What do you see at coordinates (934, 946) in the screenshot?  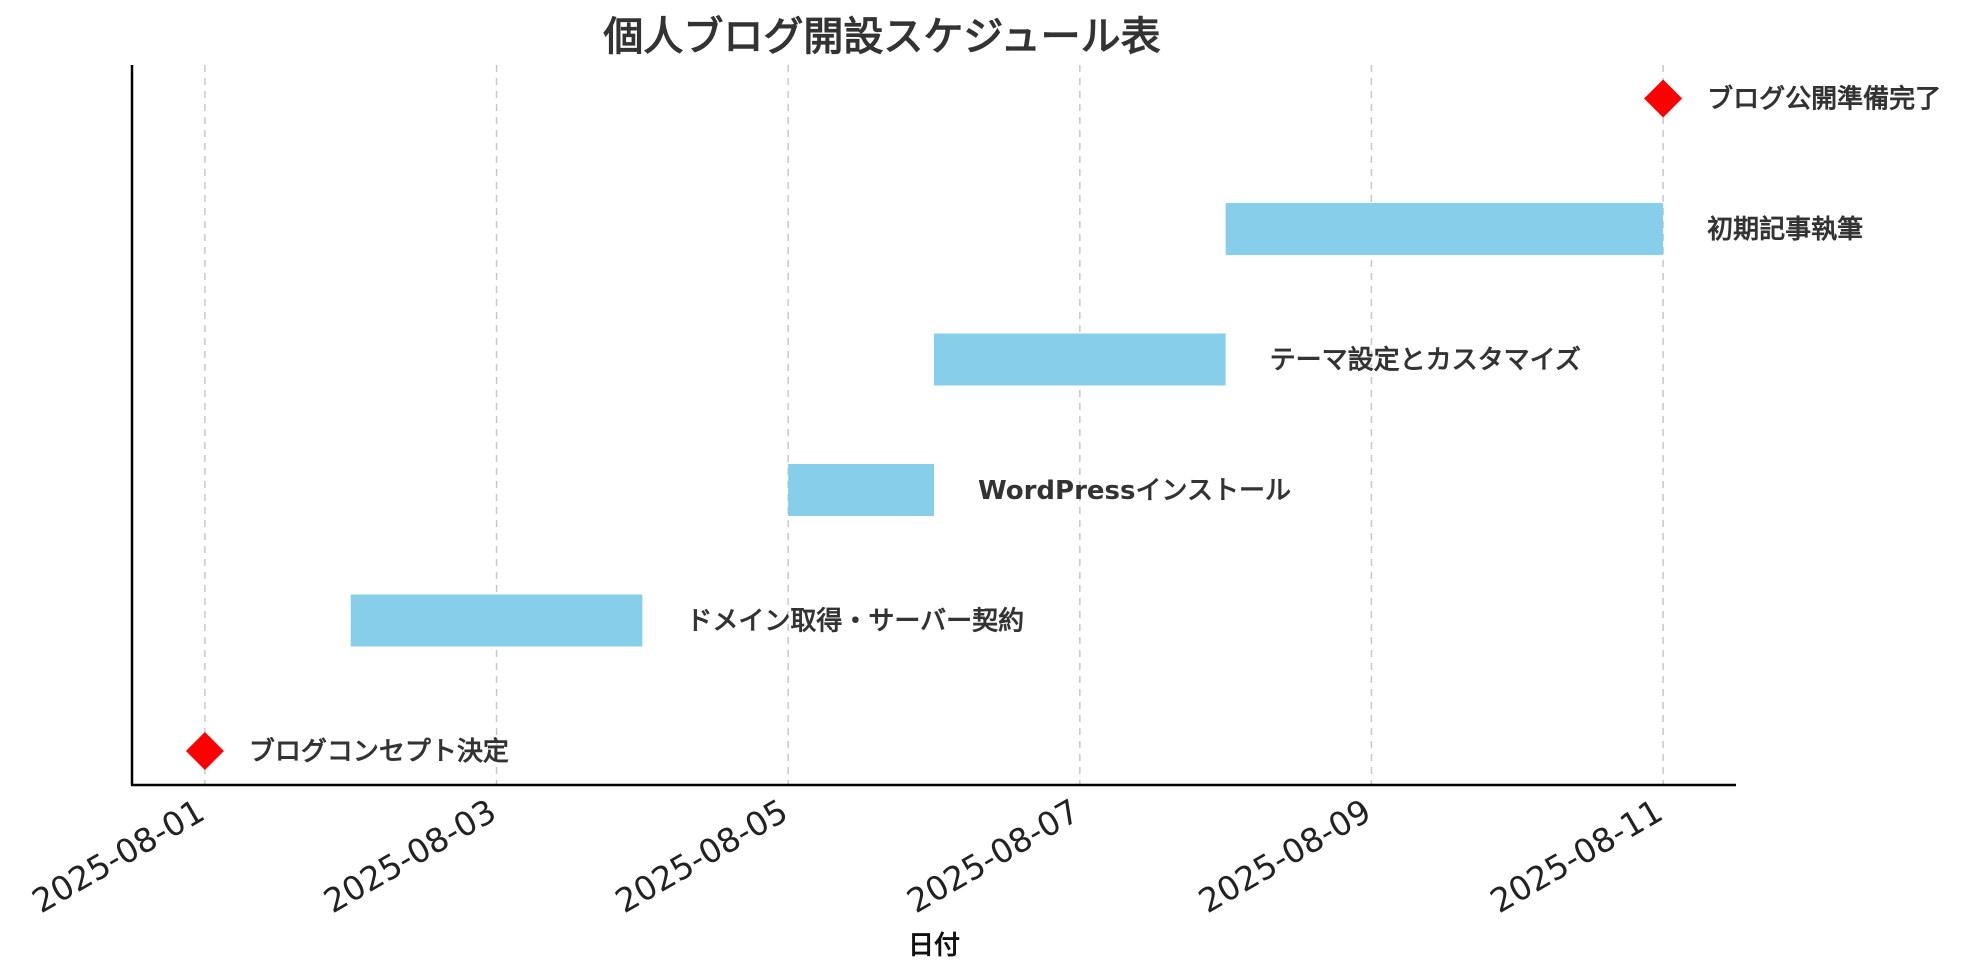 I see `x-axis-label: 日付` at bounding box center [934, 946].